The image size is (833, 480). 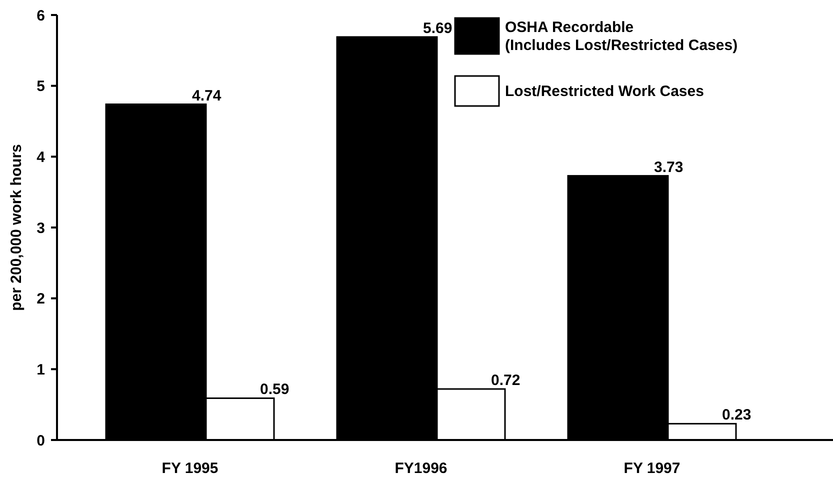 What do you see at coordinates (275, 389) in the screenshot?
I see `data-label: 0.59` at bounding box center [275, 389].